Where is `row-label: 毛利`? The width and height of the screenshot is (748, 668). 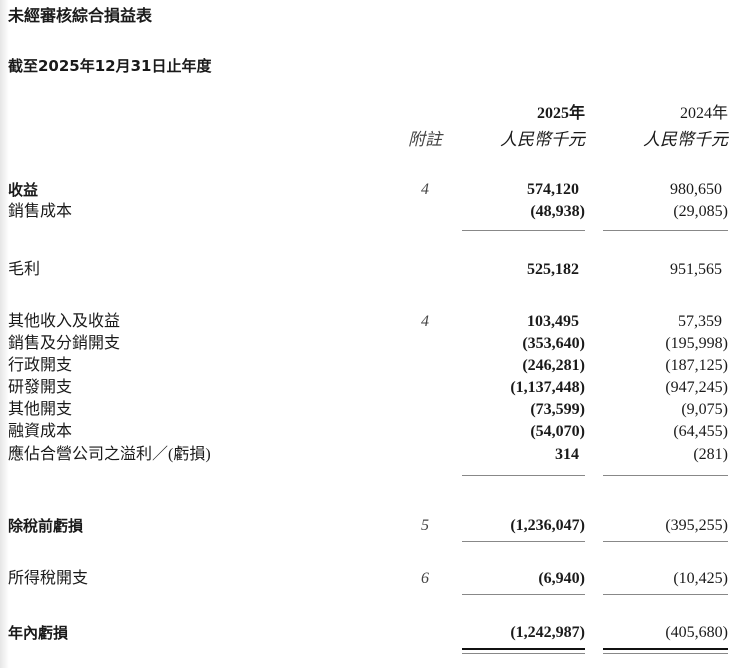 row-label: 毛利 is located at coordinates (24, 269).